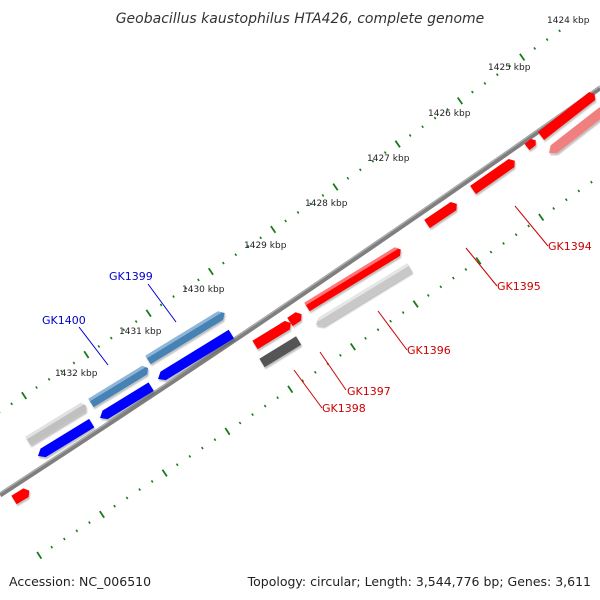  Describe the element at coordinates (308, 389) in the screenshot. I see `leader-gk1398` at that location.